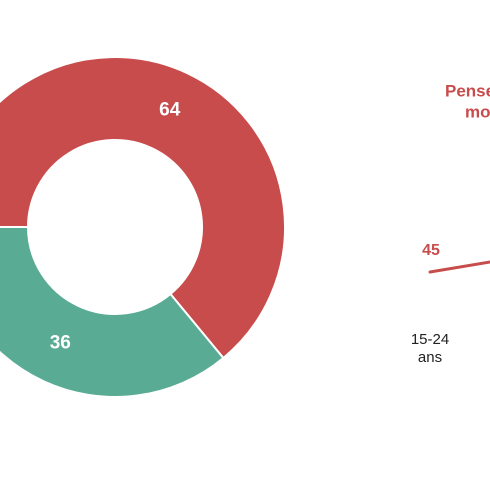 The width and height of the screenshot is (490, 490). I want to click on value-label: 45, so click(431, 250).